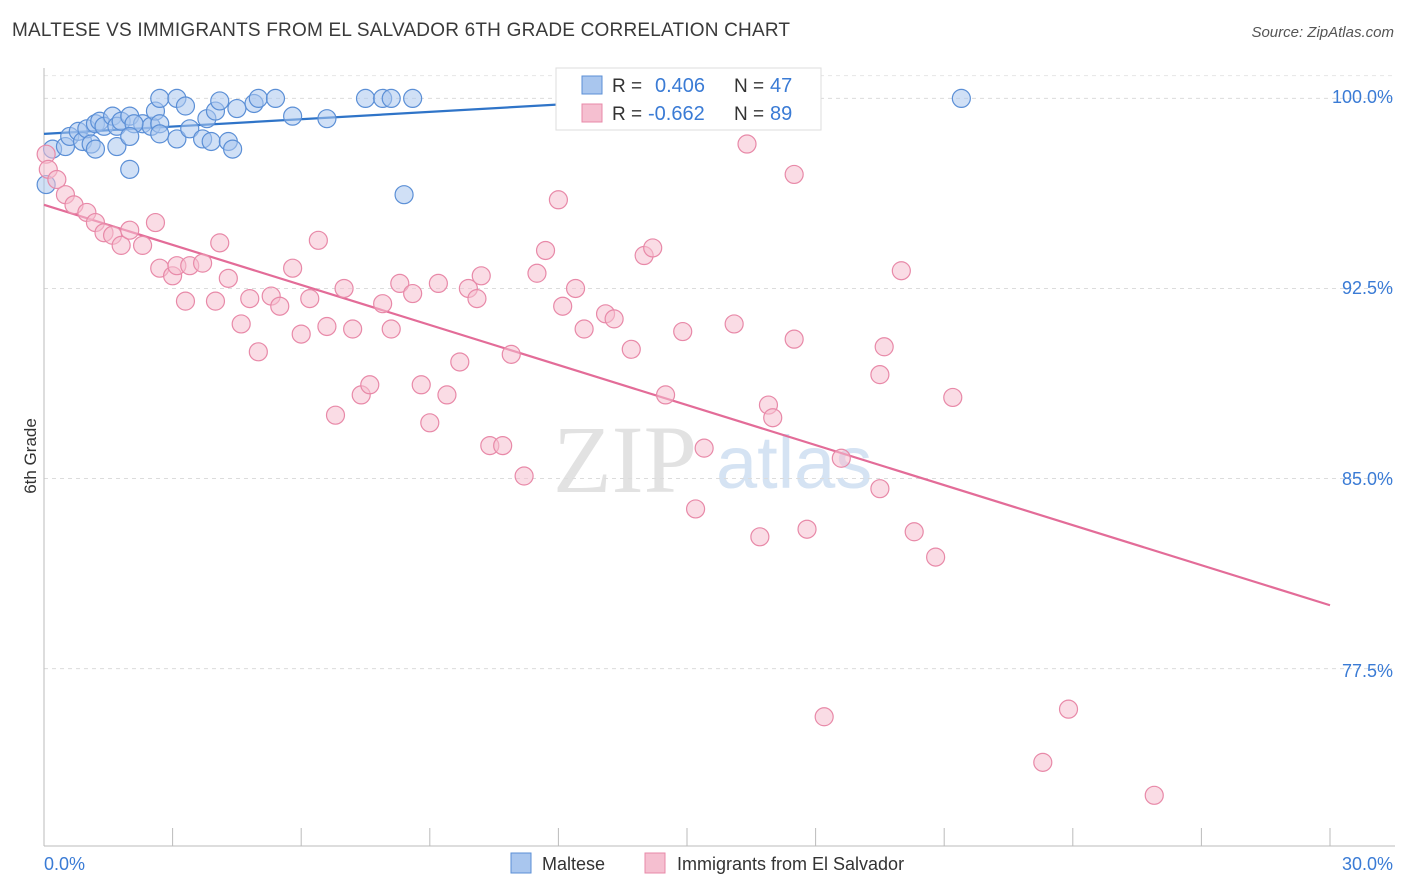 The height and width of the screenshot is (892, 1406). Describe the element at coordinates (1367, 288) in the screenshot. I see `y-tick-label-92-5: 92.5%` at that location.